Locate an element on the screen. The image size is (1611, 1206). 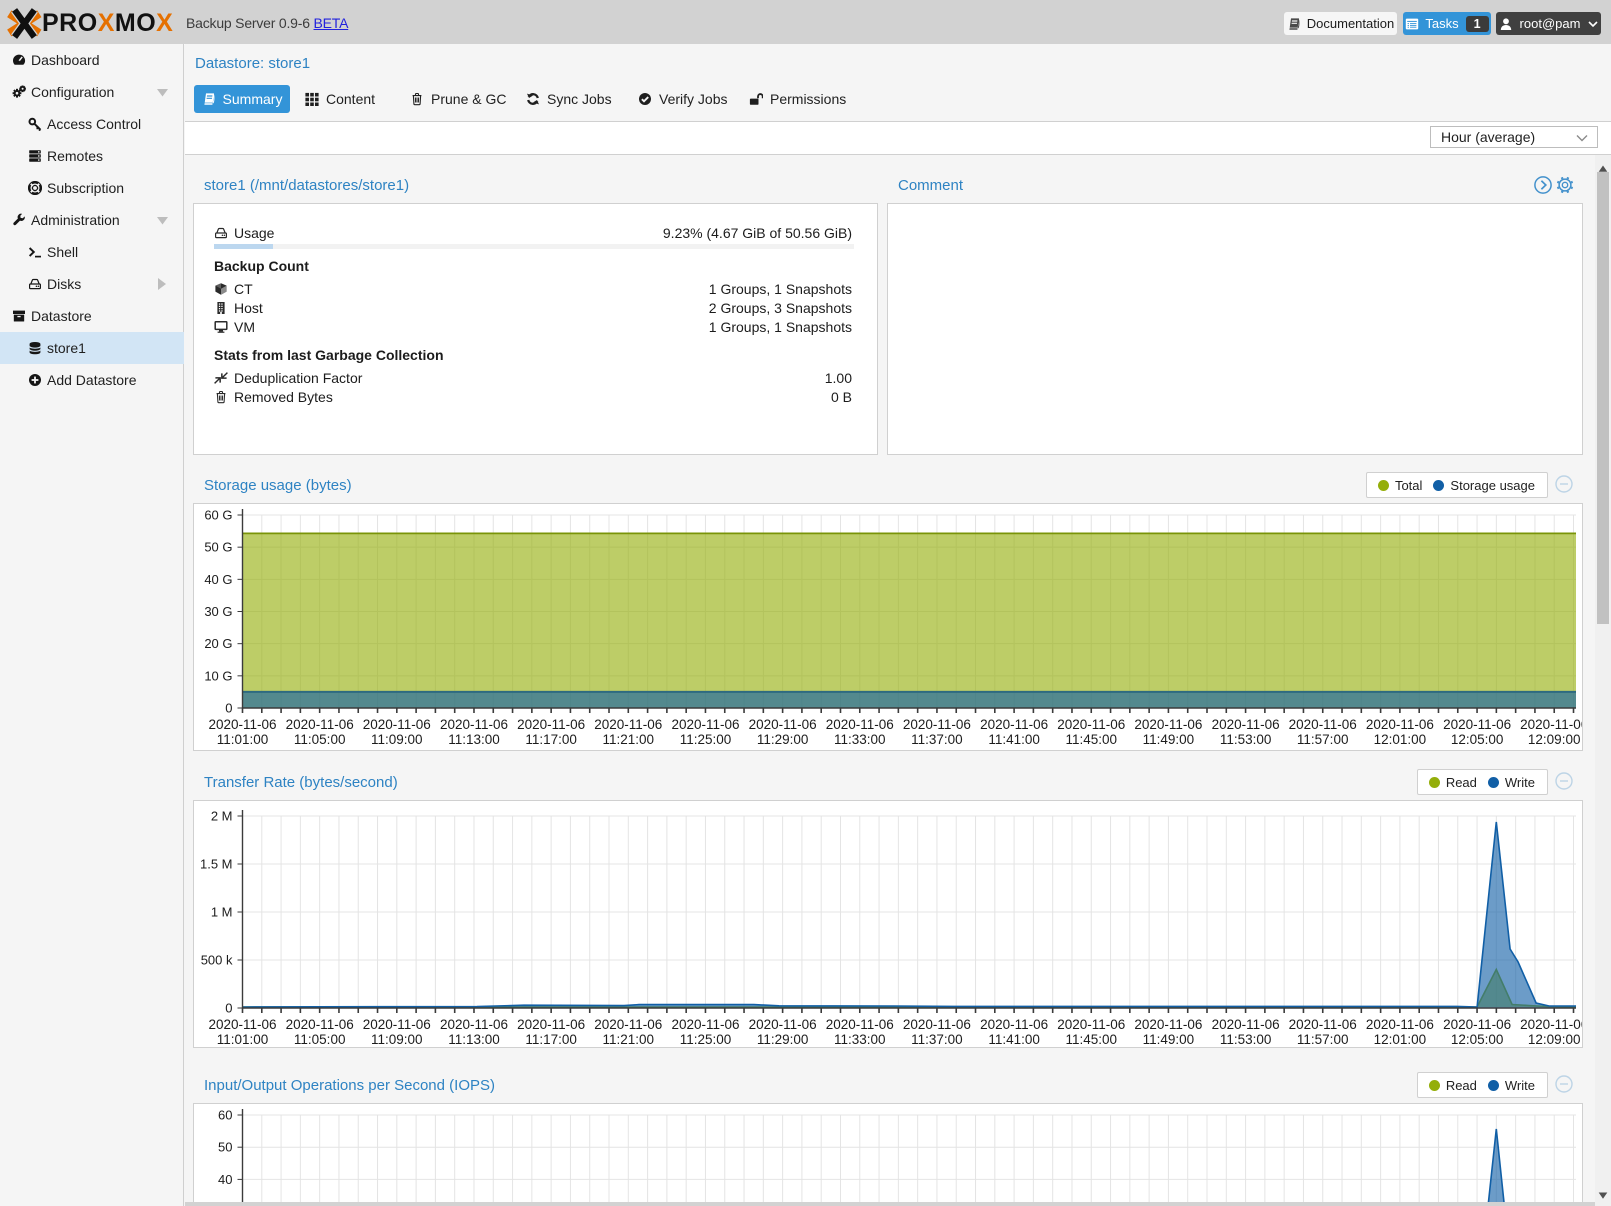
svg-text: 50 is located at coordinates (225, 1147).